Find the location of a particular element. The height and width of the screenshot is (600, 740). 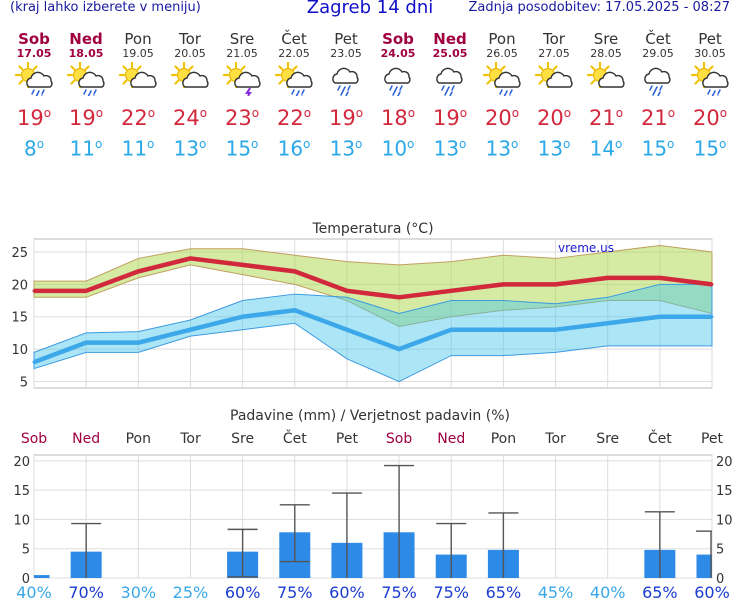

day-date: 17.05 is located at coordinates (34, 53).